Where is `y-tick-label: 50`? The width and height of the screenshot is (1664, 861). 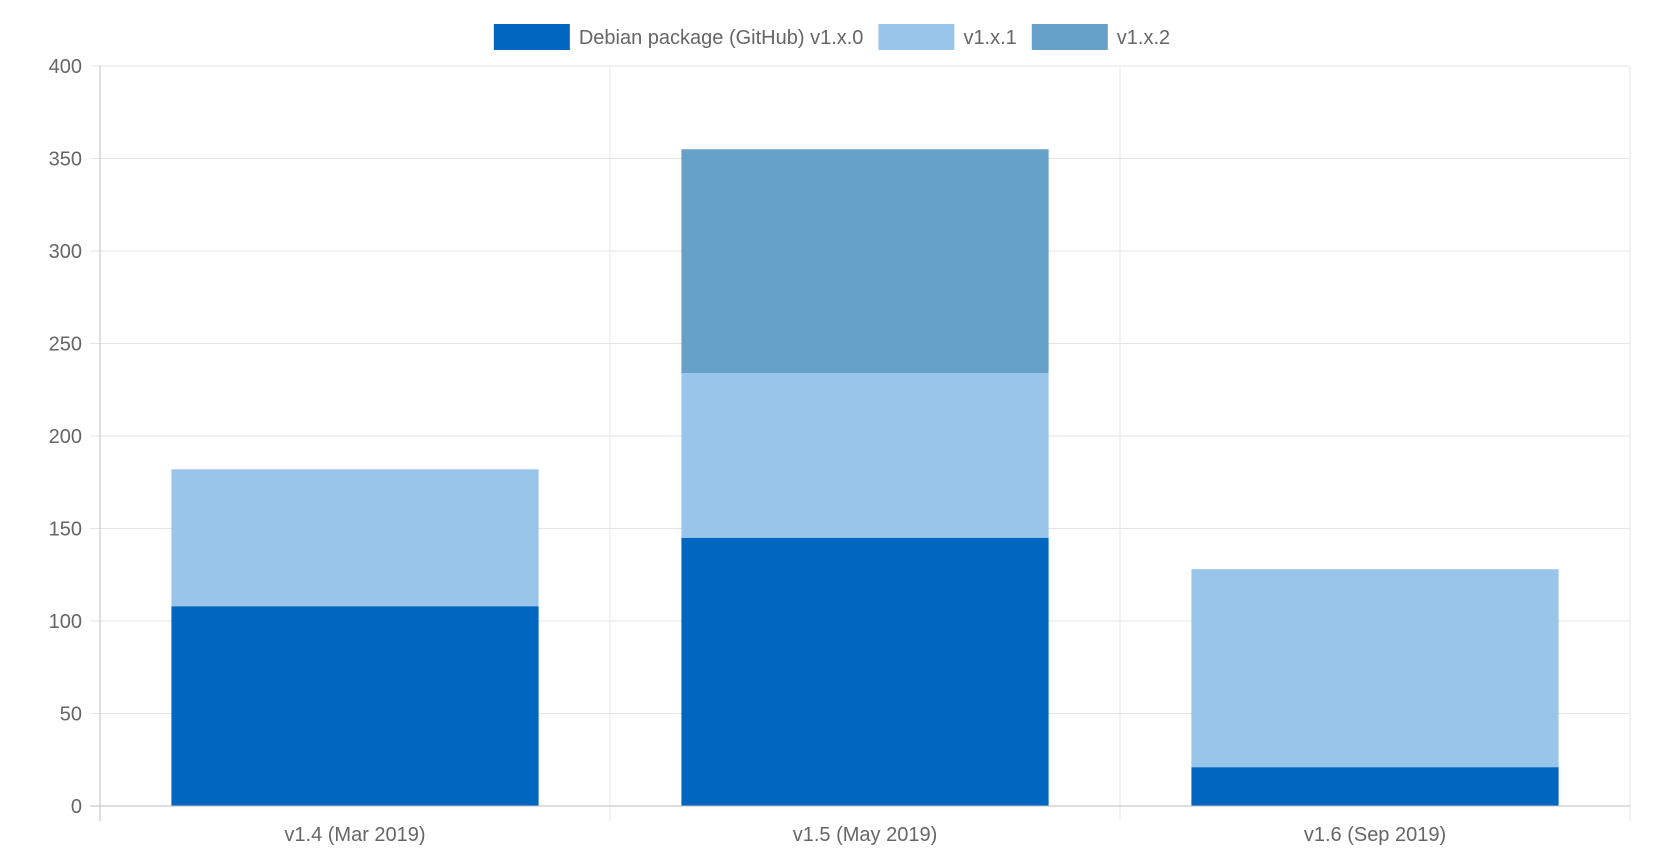 y-tick-label: 50 is located at coordinates (71, 715).